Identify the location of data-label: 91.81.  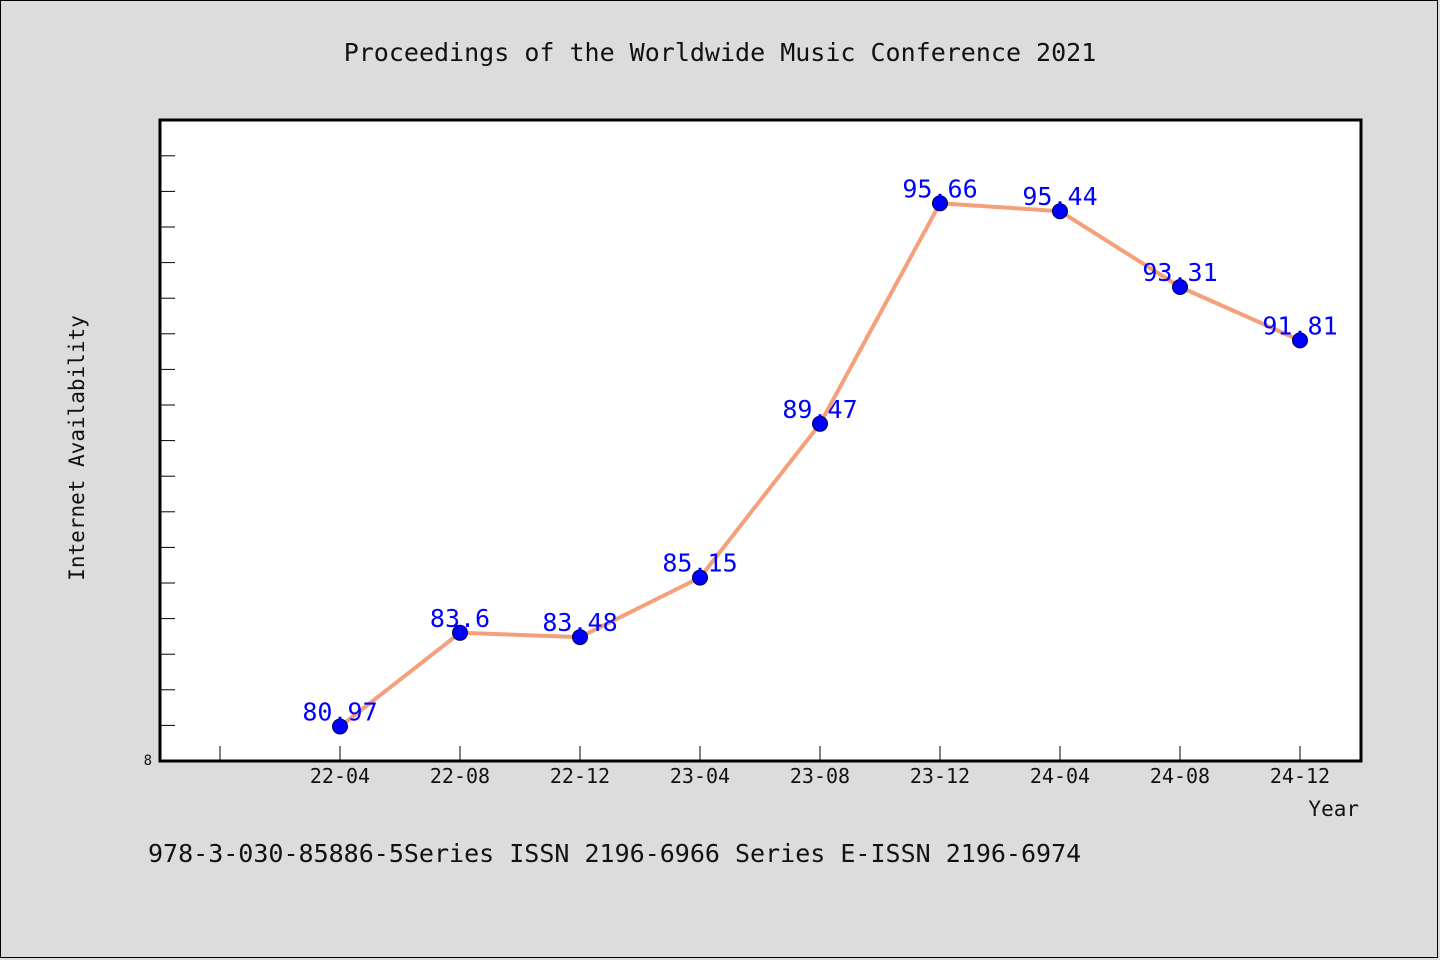
(1299, 325).